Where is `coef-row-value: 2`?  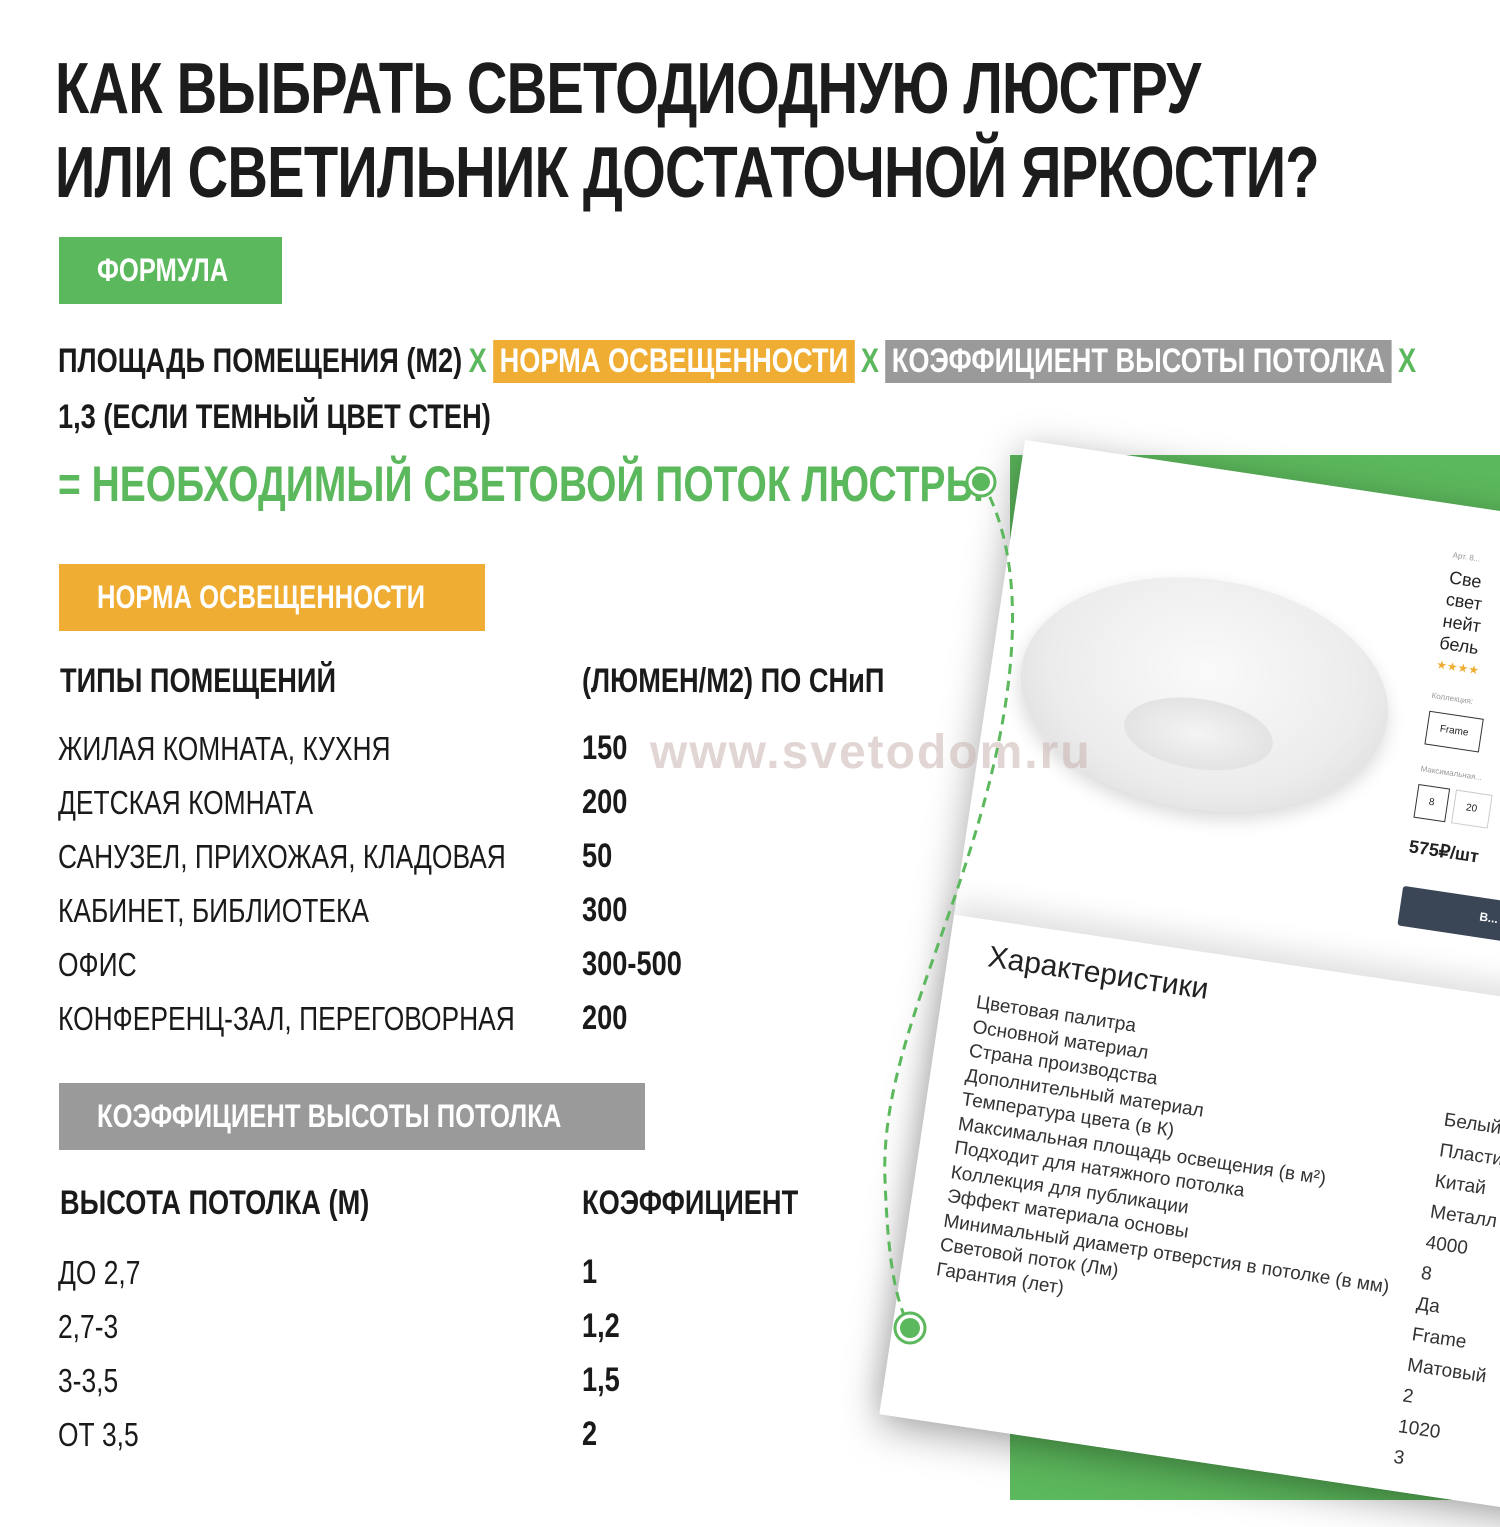 coef-row-value: 2 is located at coordinates (590, 1434).